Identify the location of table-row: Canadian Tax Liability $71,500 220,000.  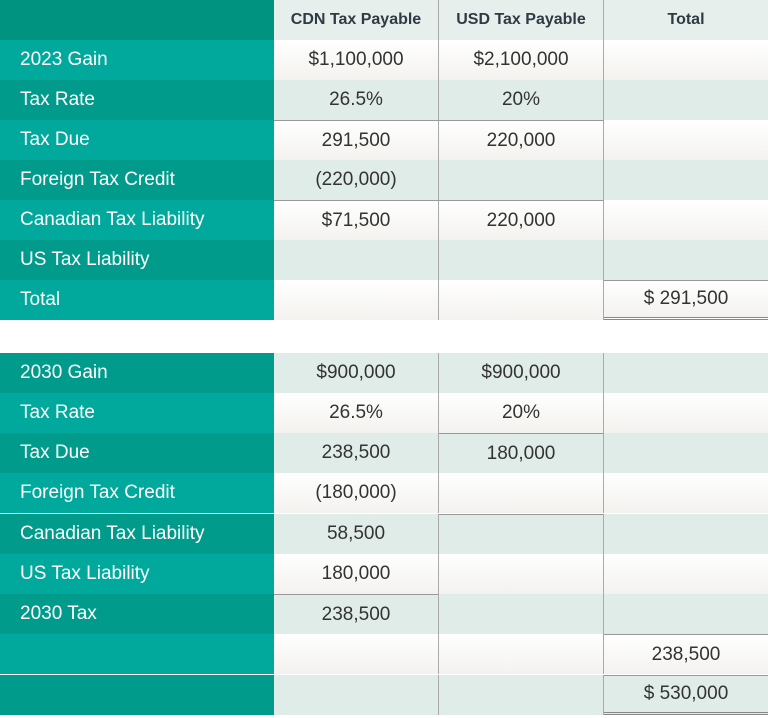
(384, 220).